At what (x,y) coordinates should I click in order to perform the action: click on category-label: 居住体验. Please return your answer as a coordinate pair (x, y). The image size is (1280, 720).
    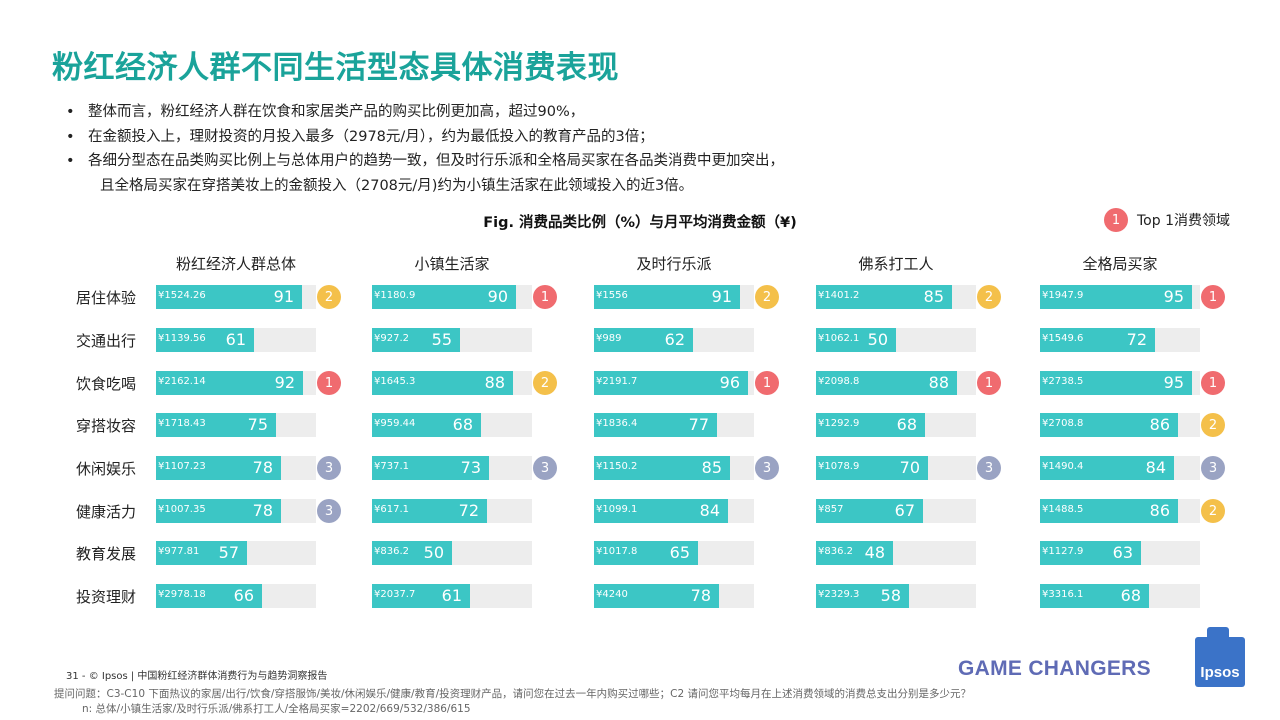
    Looking at the image, I should click on (106, 298).